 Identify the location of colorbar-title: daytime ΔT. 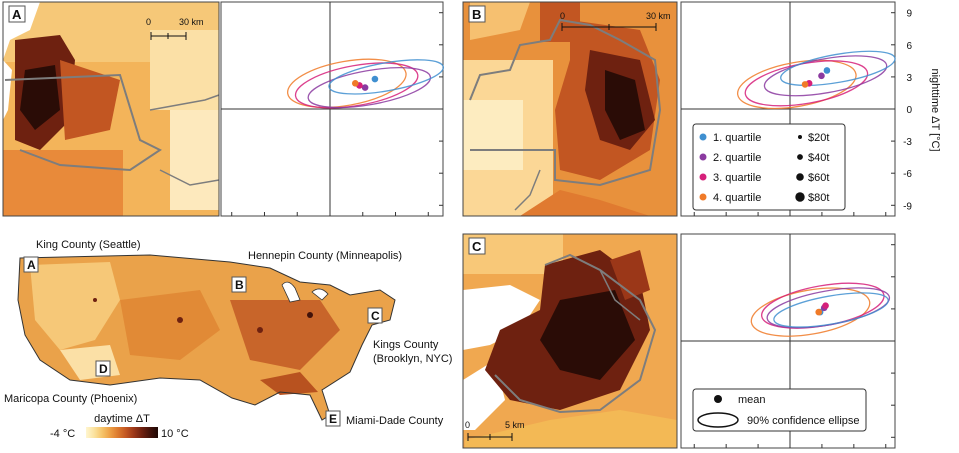
(122, 419).